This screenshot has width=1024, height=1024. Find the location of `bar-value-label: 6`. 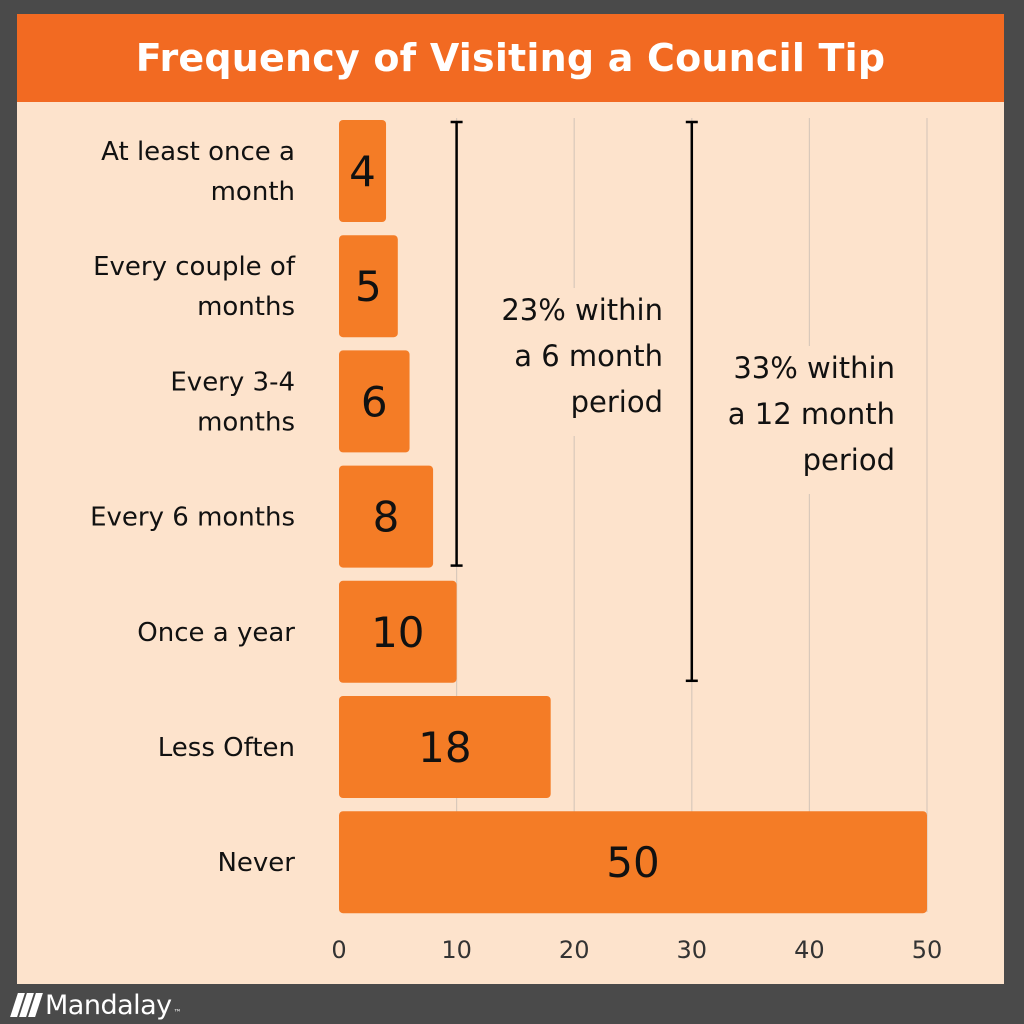

bar-value-label: 6 is located at coordinates (374, 401).